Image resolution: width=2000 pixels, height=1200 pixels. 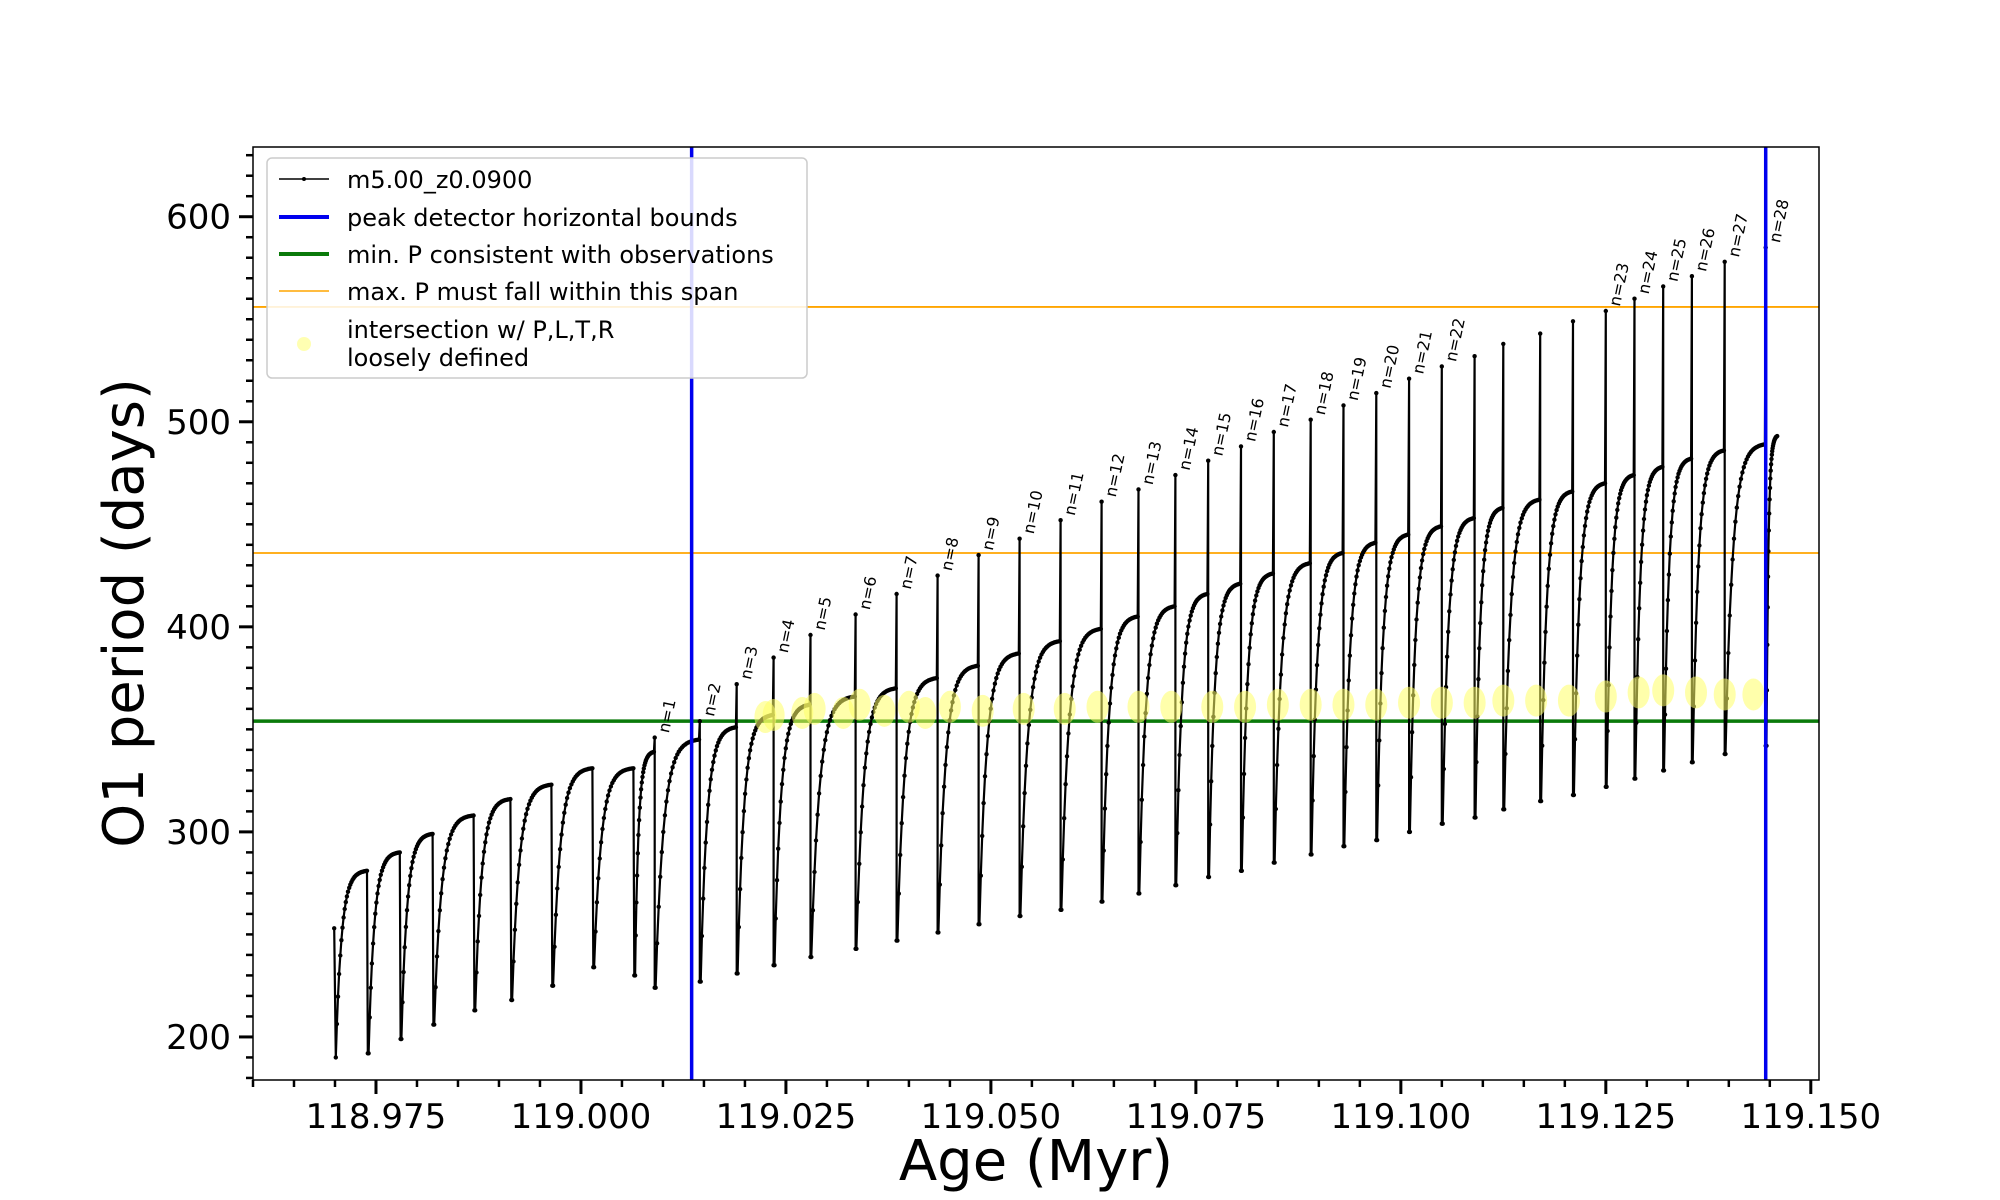 What do you see at coordinates (560, 255) in the screenshot?
I see `legend-label-min-p: min. P consistent with observations` at bounding box center [560, 255].